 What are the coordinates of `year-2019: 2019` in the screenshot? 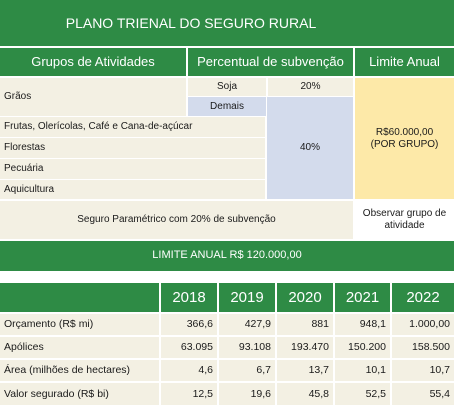 It's located at (247, 297).